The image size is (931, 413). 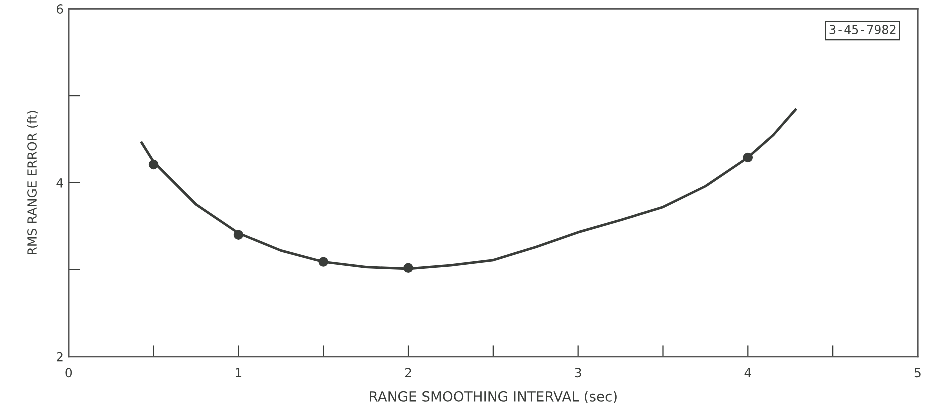 I want to click on x-tick-label: 0, so click(x=69, y=373).